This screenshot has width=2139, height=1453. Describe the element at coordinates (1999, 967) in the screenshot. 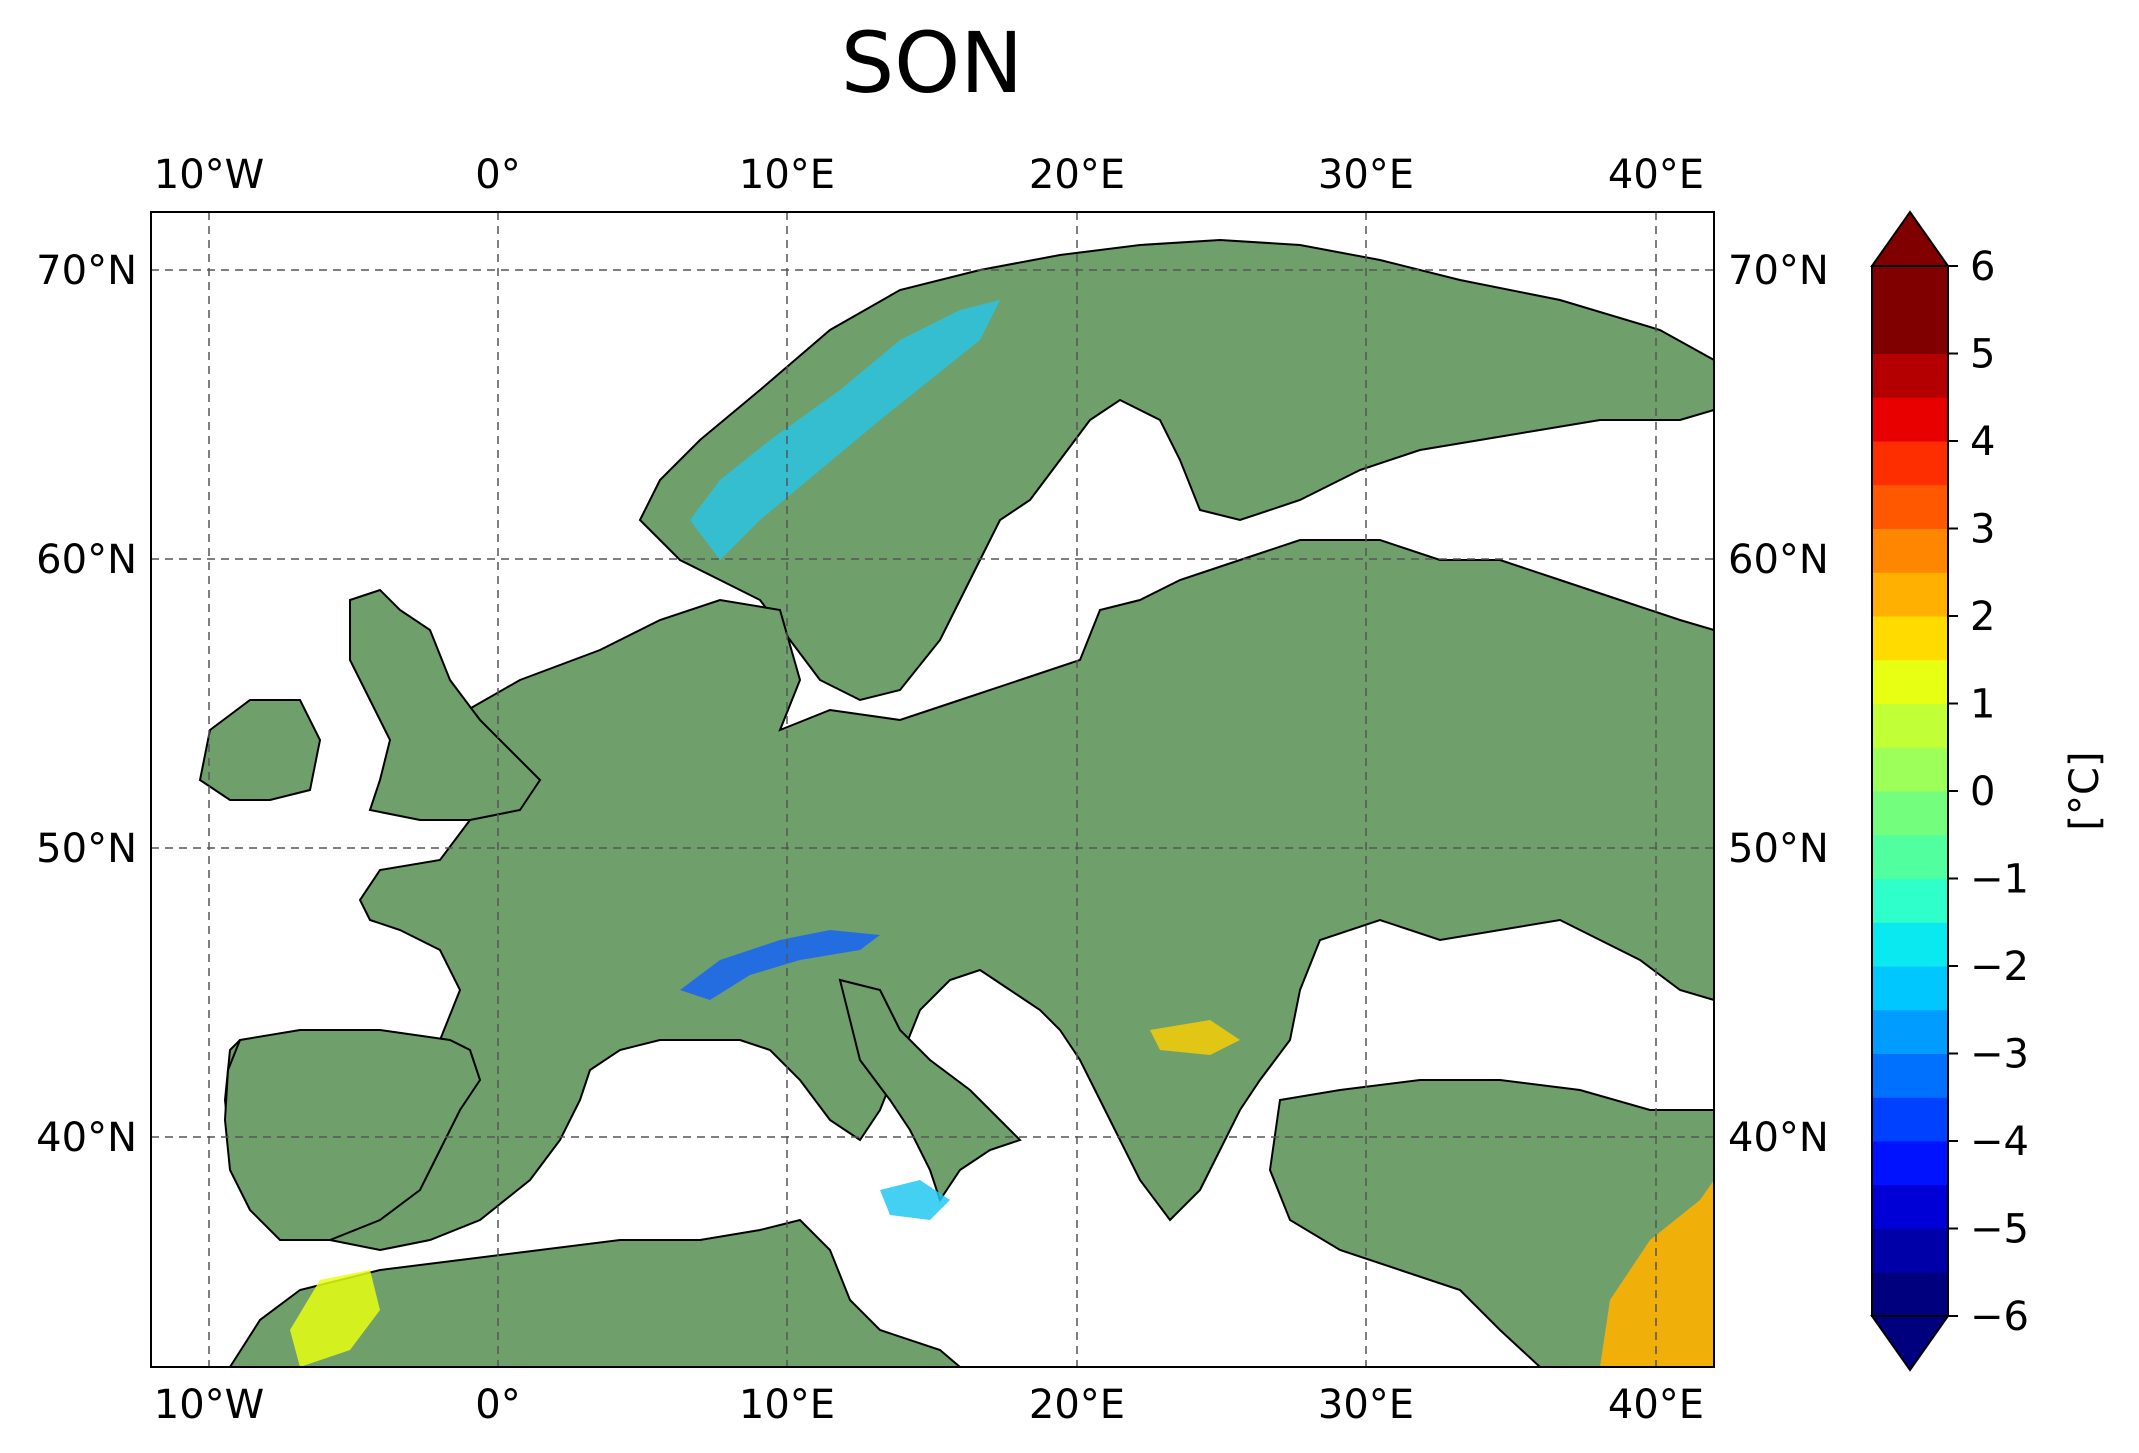

I see `colorbar-tick-label: −2` at that location.